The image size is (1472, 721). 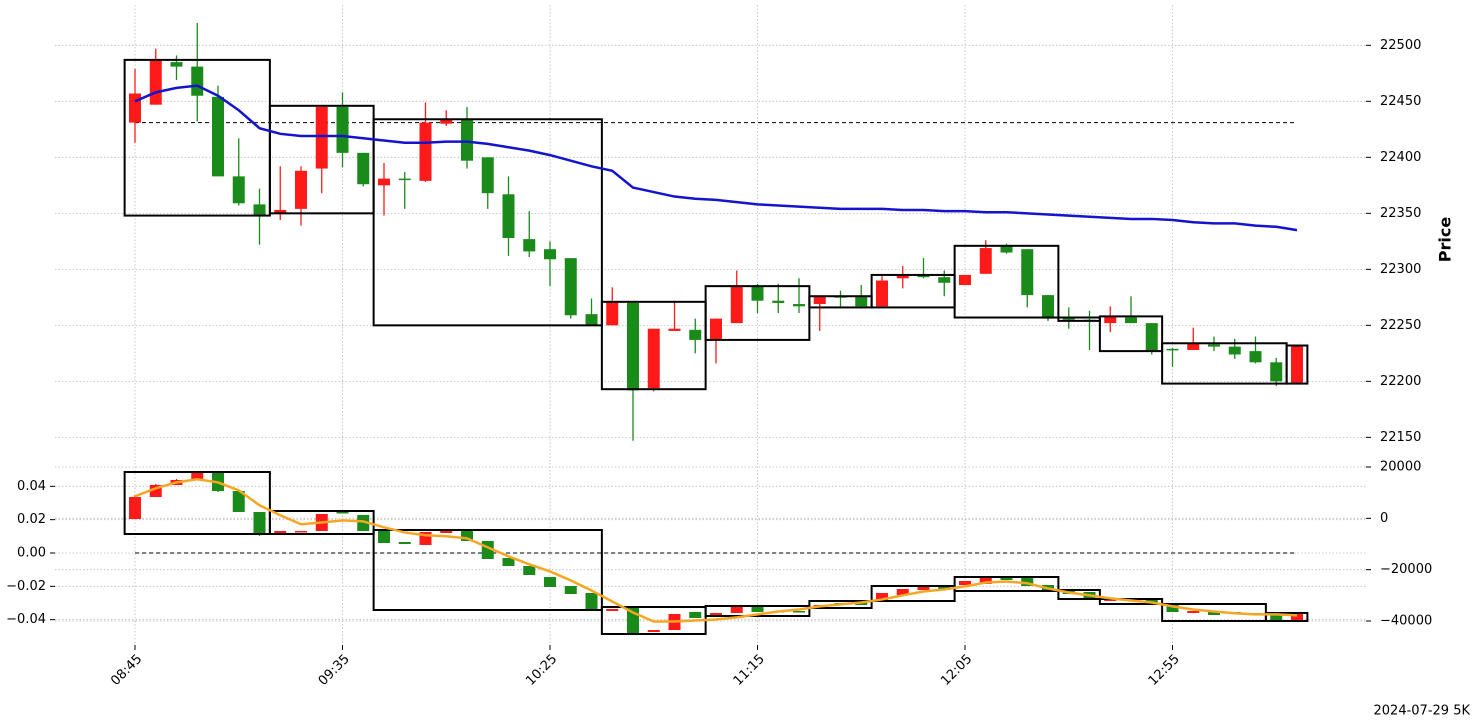 What do you see at coordinates (31, 519) in the screenshot?
I see `y-tick-label: 0.02` at bounding box center [31, 519].